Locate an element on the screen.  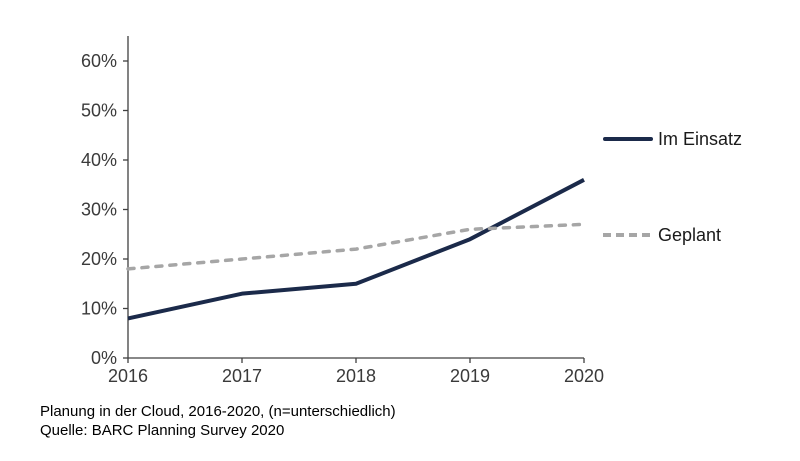
legend-item-geplant: Geplant is located at coordinates (662, 235).